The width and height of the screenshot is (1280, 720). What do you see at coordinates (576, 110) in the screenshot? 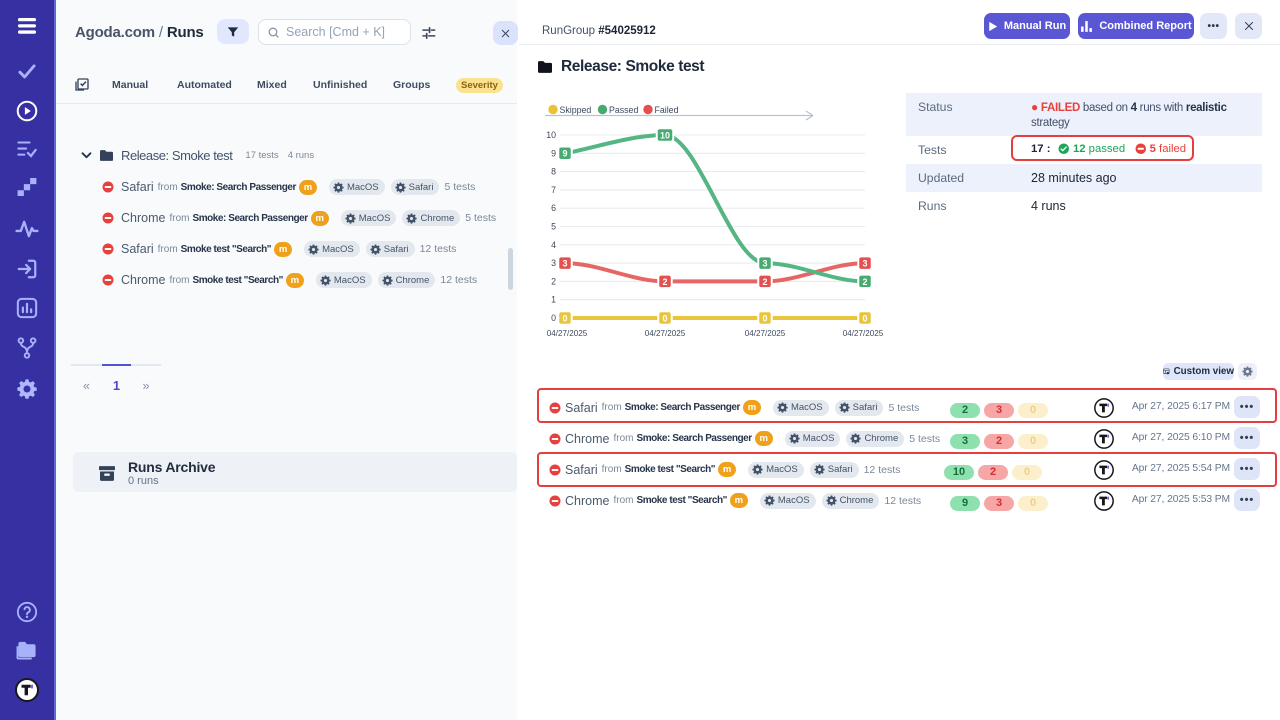
I see `svg-text: Skipped` at bounding box center [576, 110].